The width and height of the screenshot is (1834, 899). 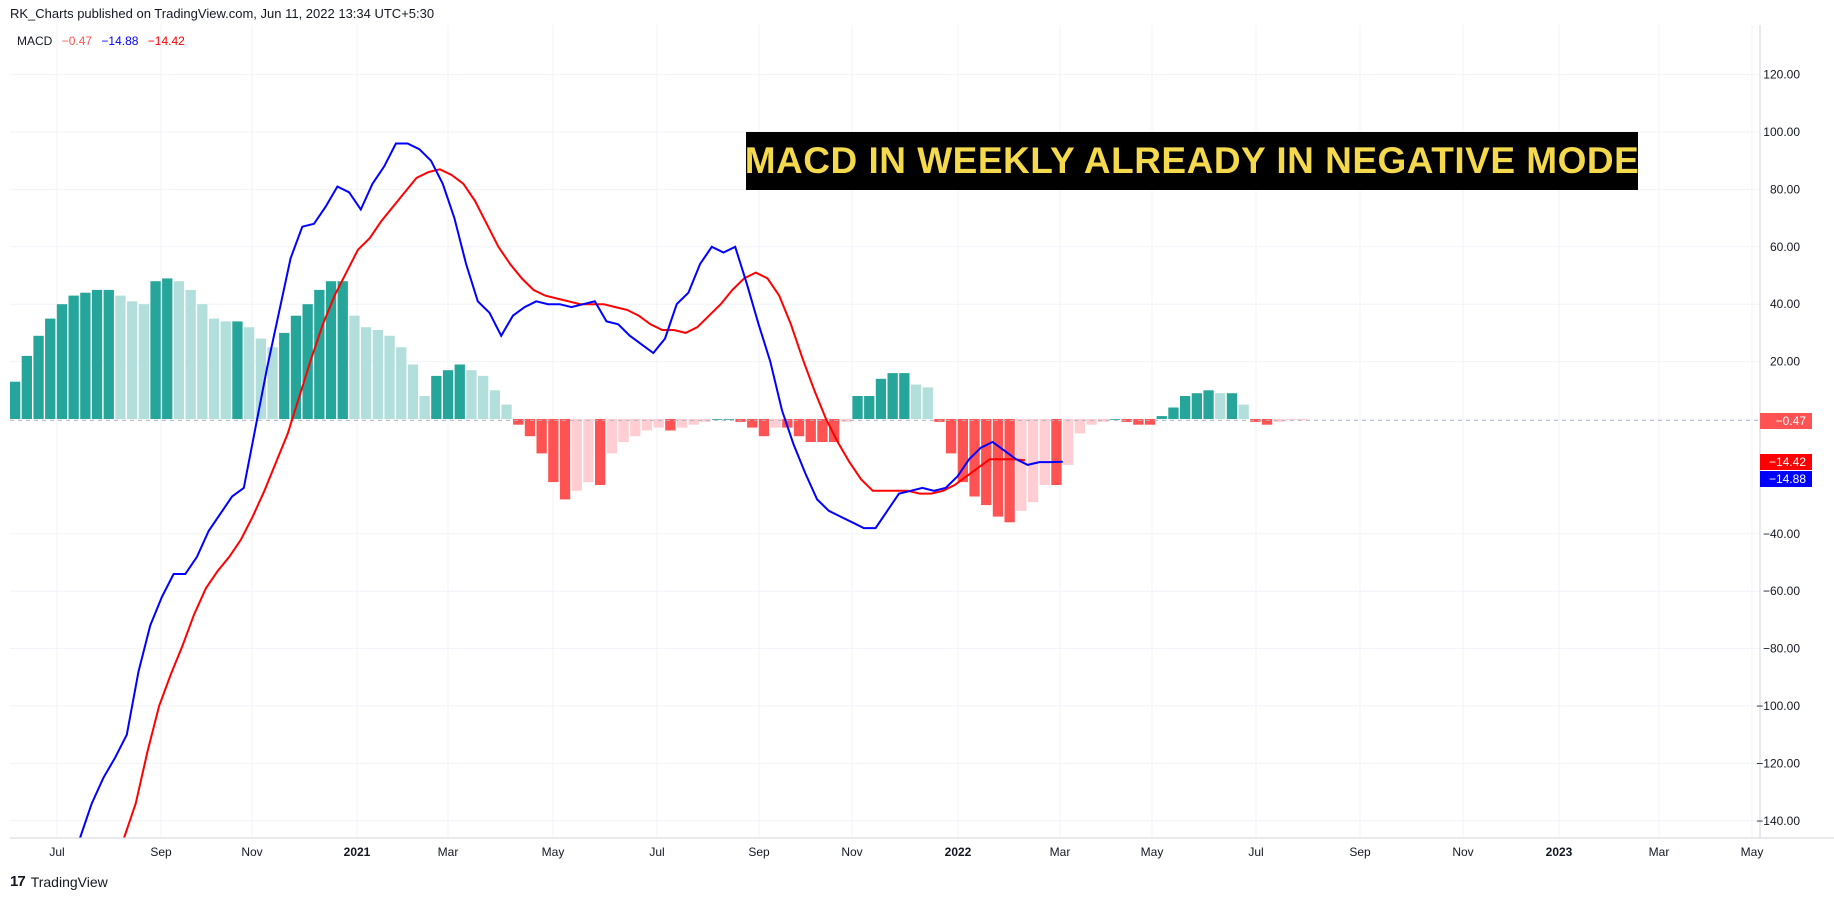 What do you see at coordinates (1781, 75) in the screenshot?
I see `y-tick-label: 120.00` at bounding box center [1781, 75].